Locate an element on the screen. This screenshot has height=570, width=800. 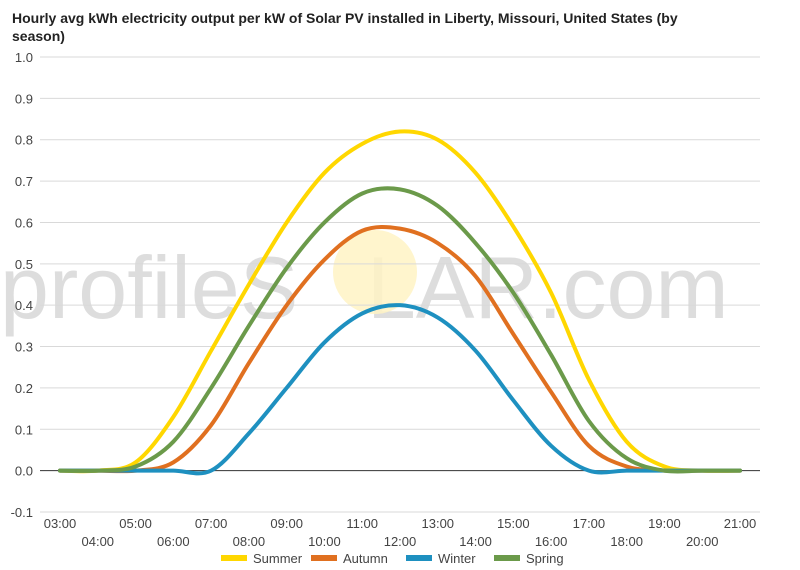
x-tick-label: 17:00 is located at coordinates (589, 523).